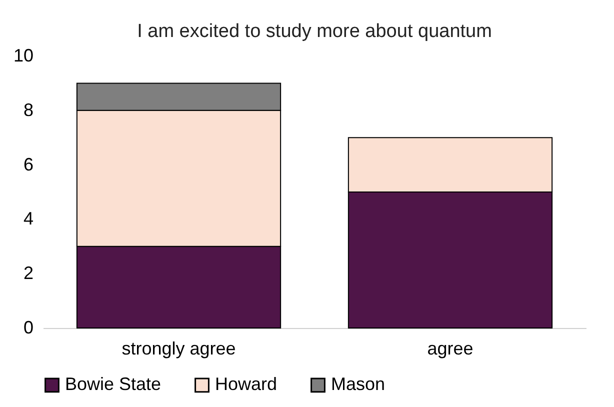 This screenshot has width=614, height=407. Describe the element at coordinates (28, 110) in the screenshot. I see `y-tick-label: 8` at that location.